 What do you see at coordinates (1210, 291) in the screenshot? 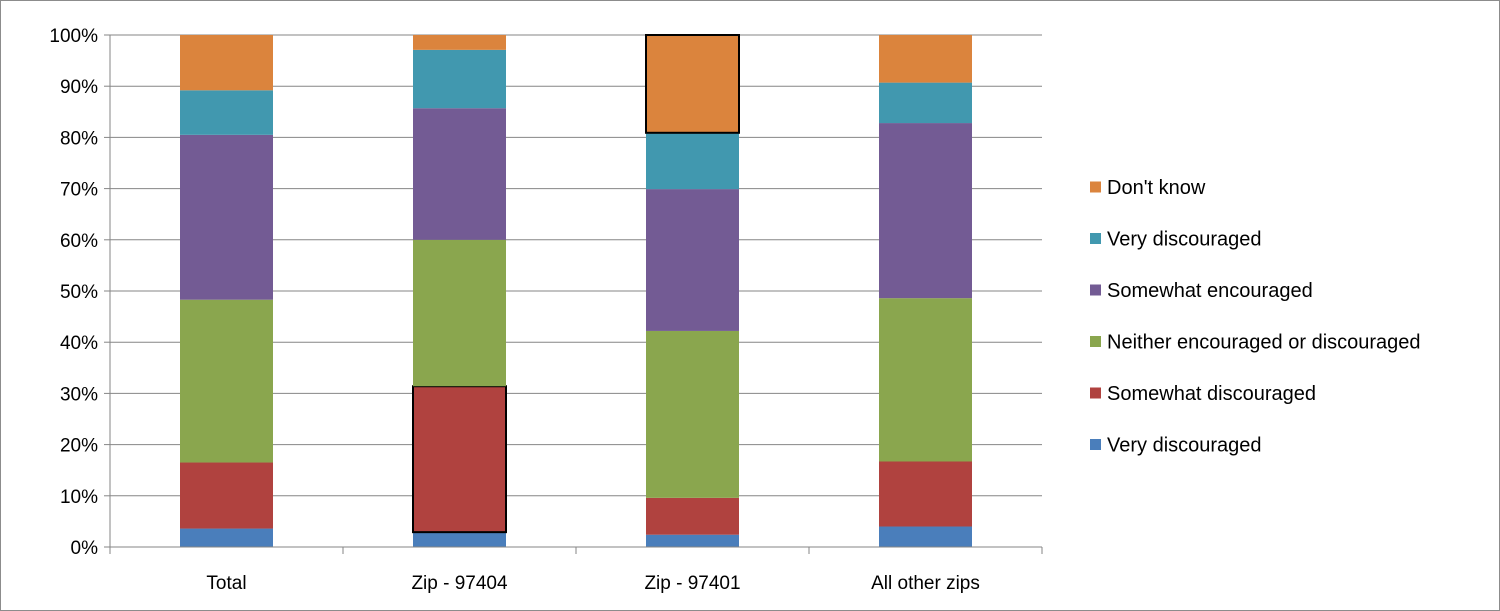
I see `legend-label: Somewhat encouraged` at bounding box center [1210, 291].